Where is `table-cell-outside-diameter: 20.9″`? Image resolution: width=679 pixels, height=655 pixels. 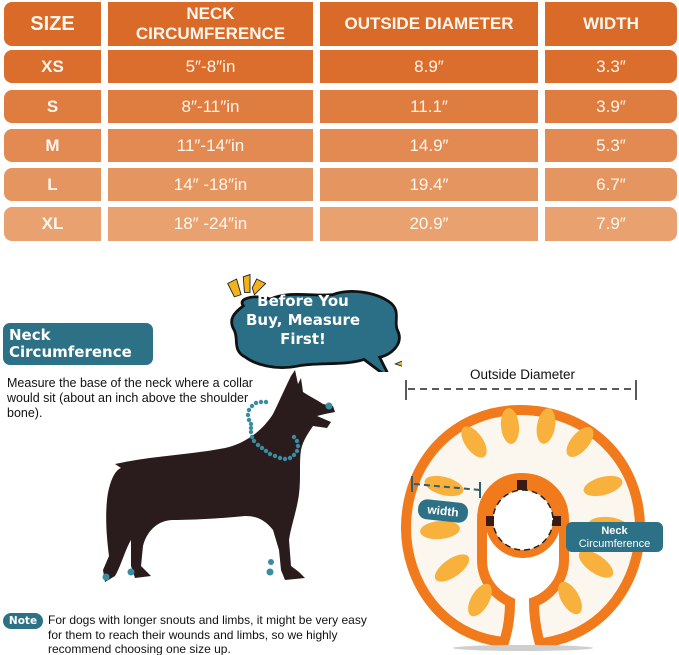
table-cell-outside-diameter: 20.9″ is located at coordinates (429, 224).